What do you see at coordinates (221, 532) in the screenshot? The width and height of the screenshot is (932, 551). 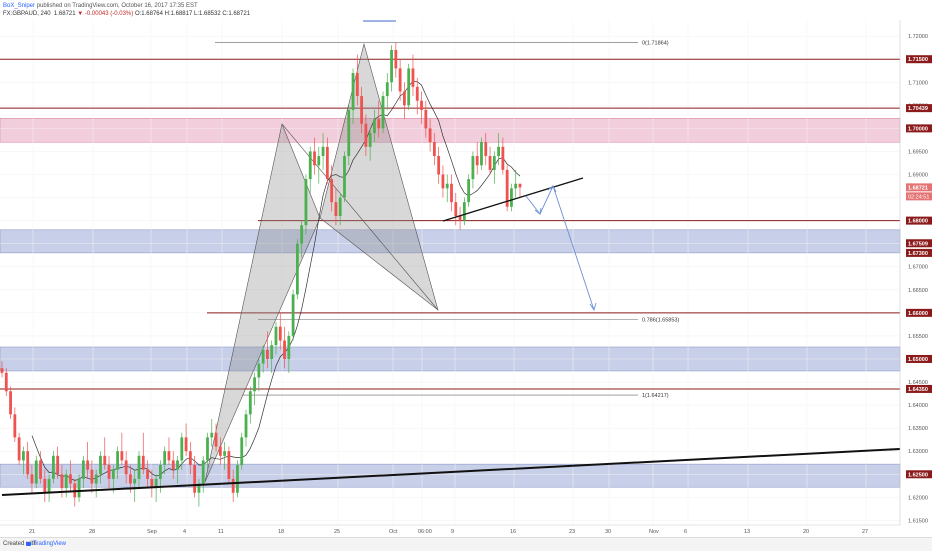 I see `time-tick-label: 11` at bounding box center [221, 532].